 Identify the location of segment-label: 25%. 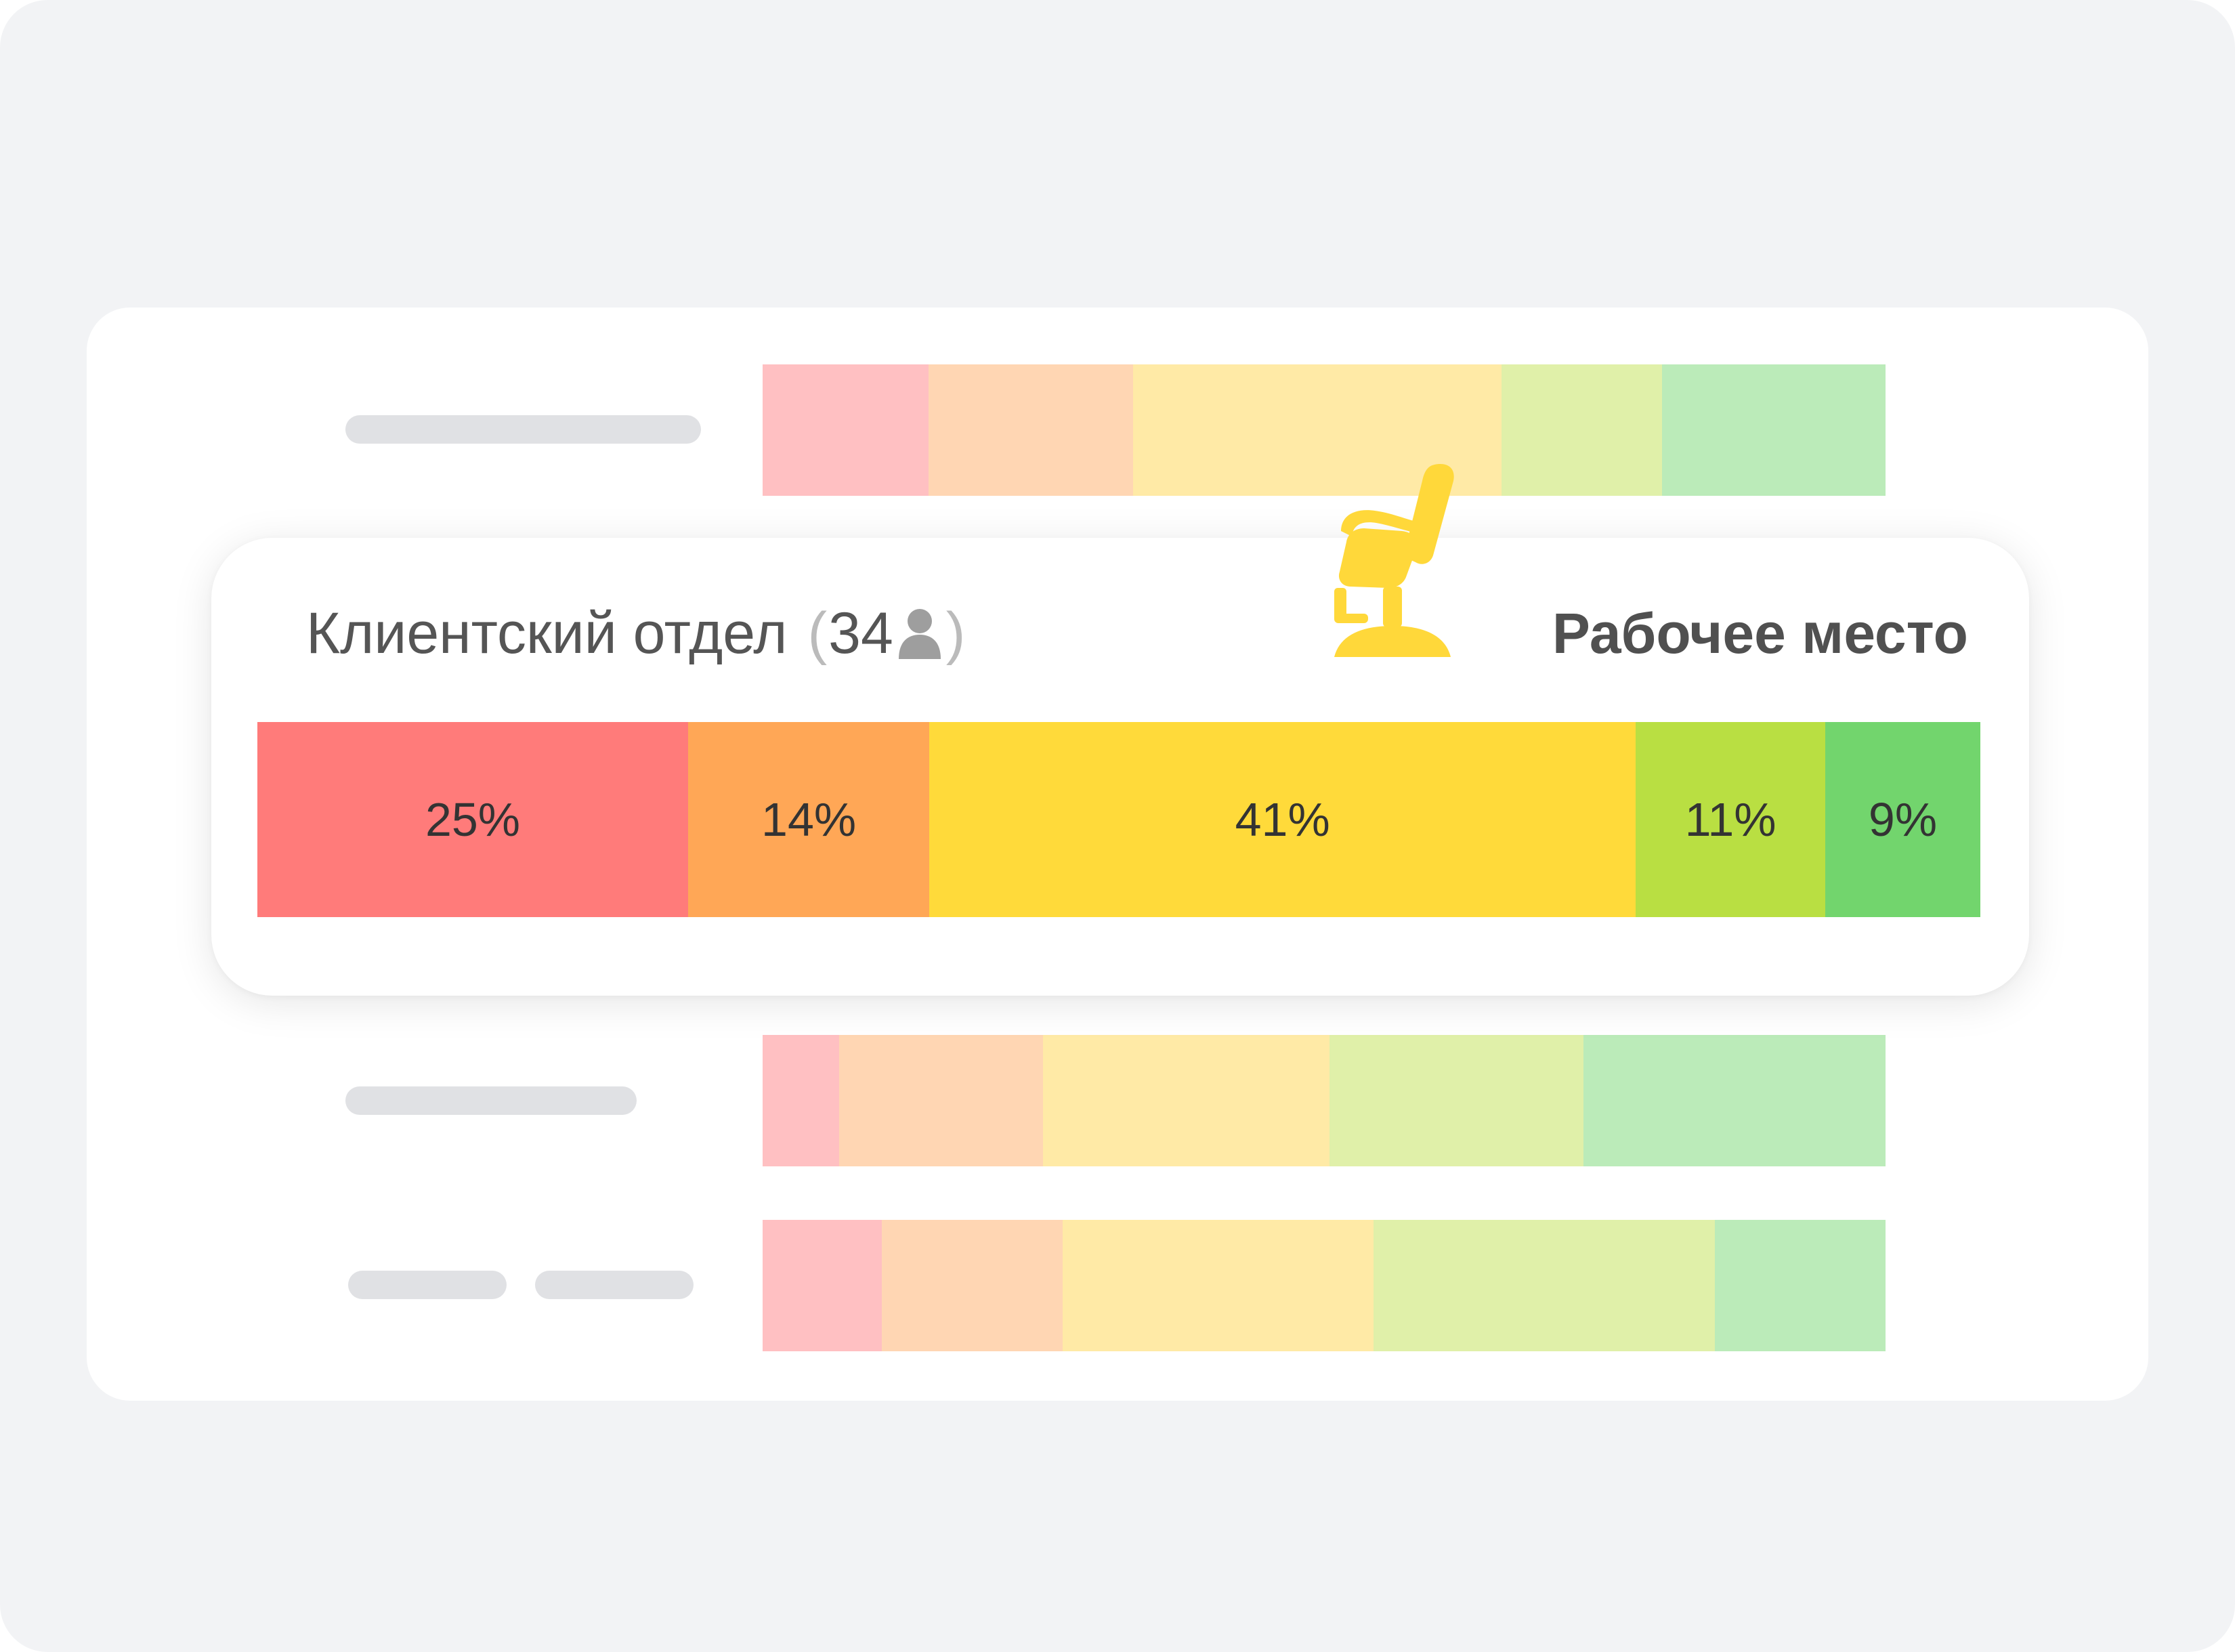
(473, 819).